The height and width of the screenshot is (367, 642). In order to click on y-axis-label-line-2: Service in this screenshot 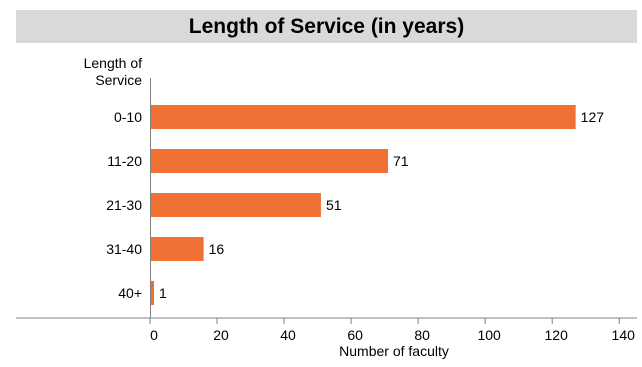, I will do `click(118, 80)`.